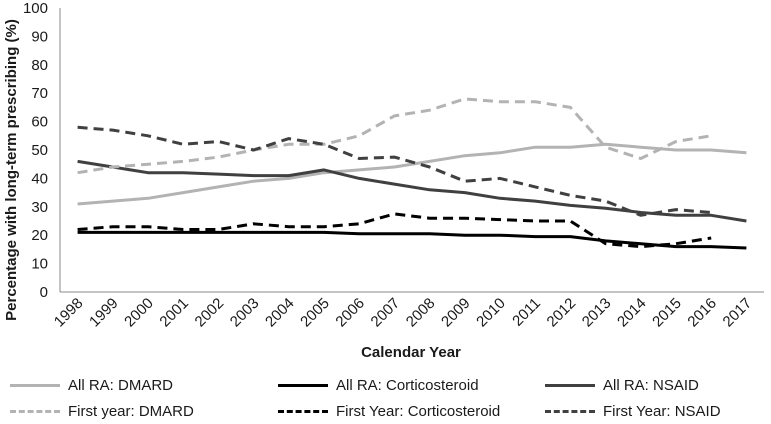 Image resolution: width=771 pixels, height=424 pixels. Describe the element at coordinates (39, 36) in the screenshot. I see `y-tick-label: 90` at that location.